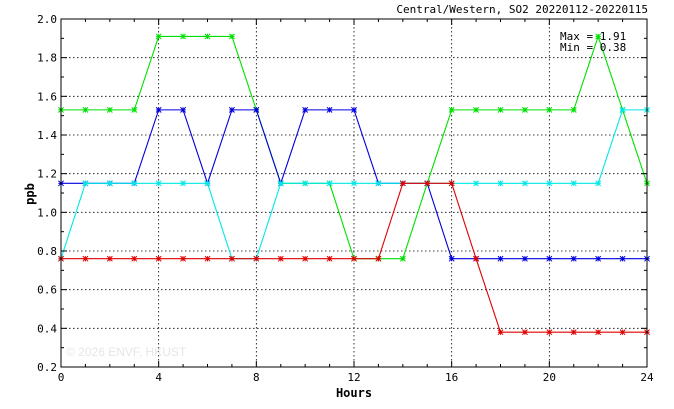 The width and height of the screenshot is (674, 409). What do you see at coordinates (47, 135) in the screenshot?
I see `y-tick-label: 1.4` at bounding box center [47, 135].